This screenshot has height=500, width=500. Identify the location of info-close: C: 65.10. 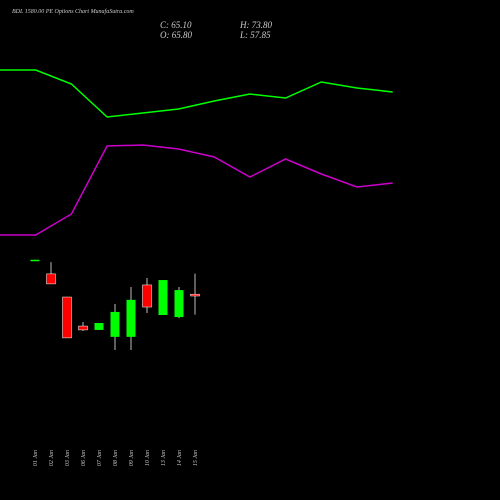
(176, 25).